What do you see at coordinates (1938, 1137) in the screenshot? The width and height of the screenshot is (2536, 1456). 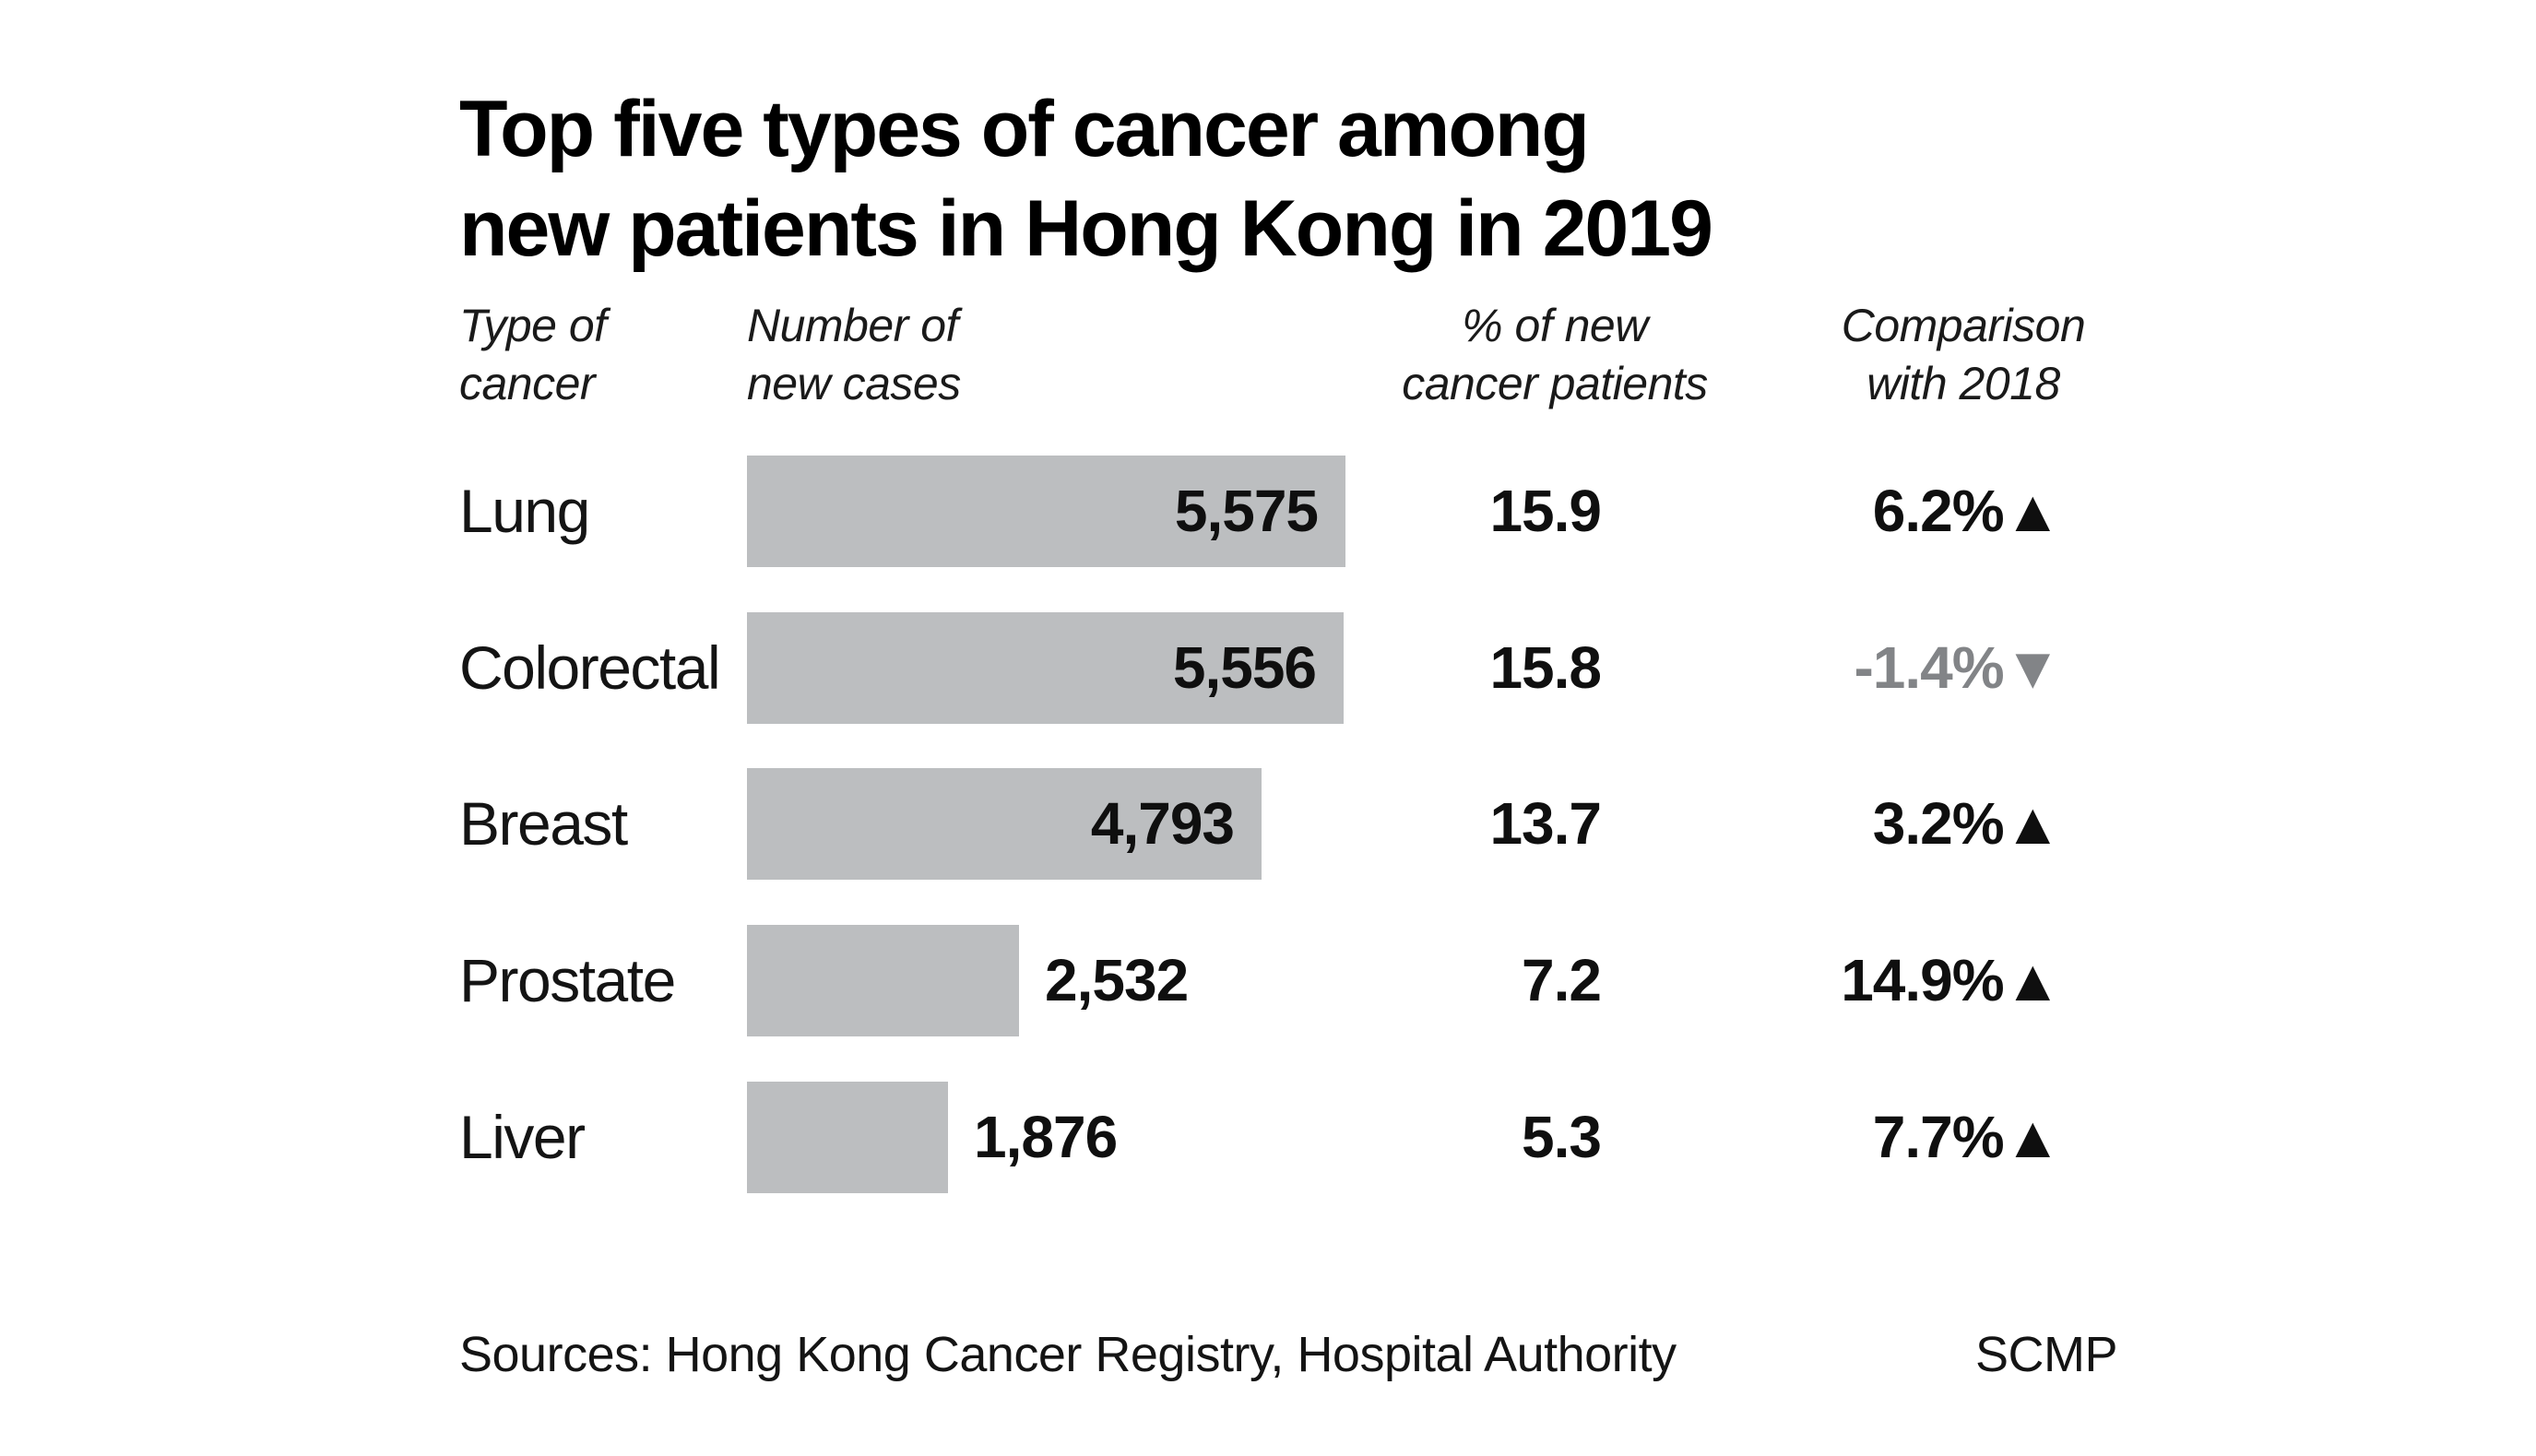 I see `comparison-number: 7.7%` at bounding box center [1938, 1137].